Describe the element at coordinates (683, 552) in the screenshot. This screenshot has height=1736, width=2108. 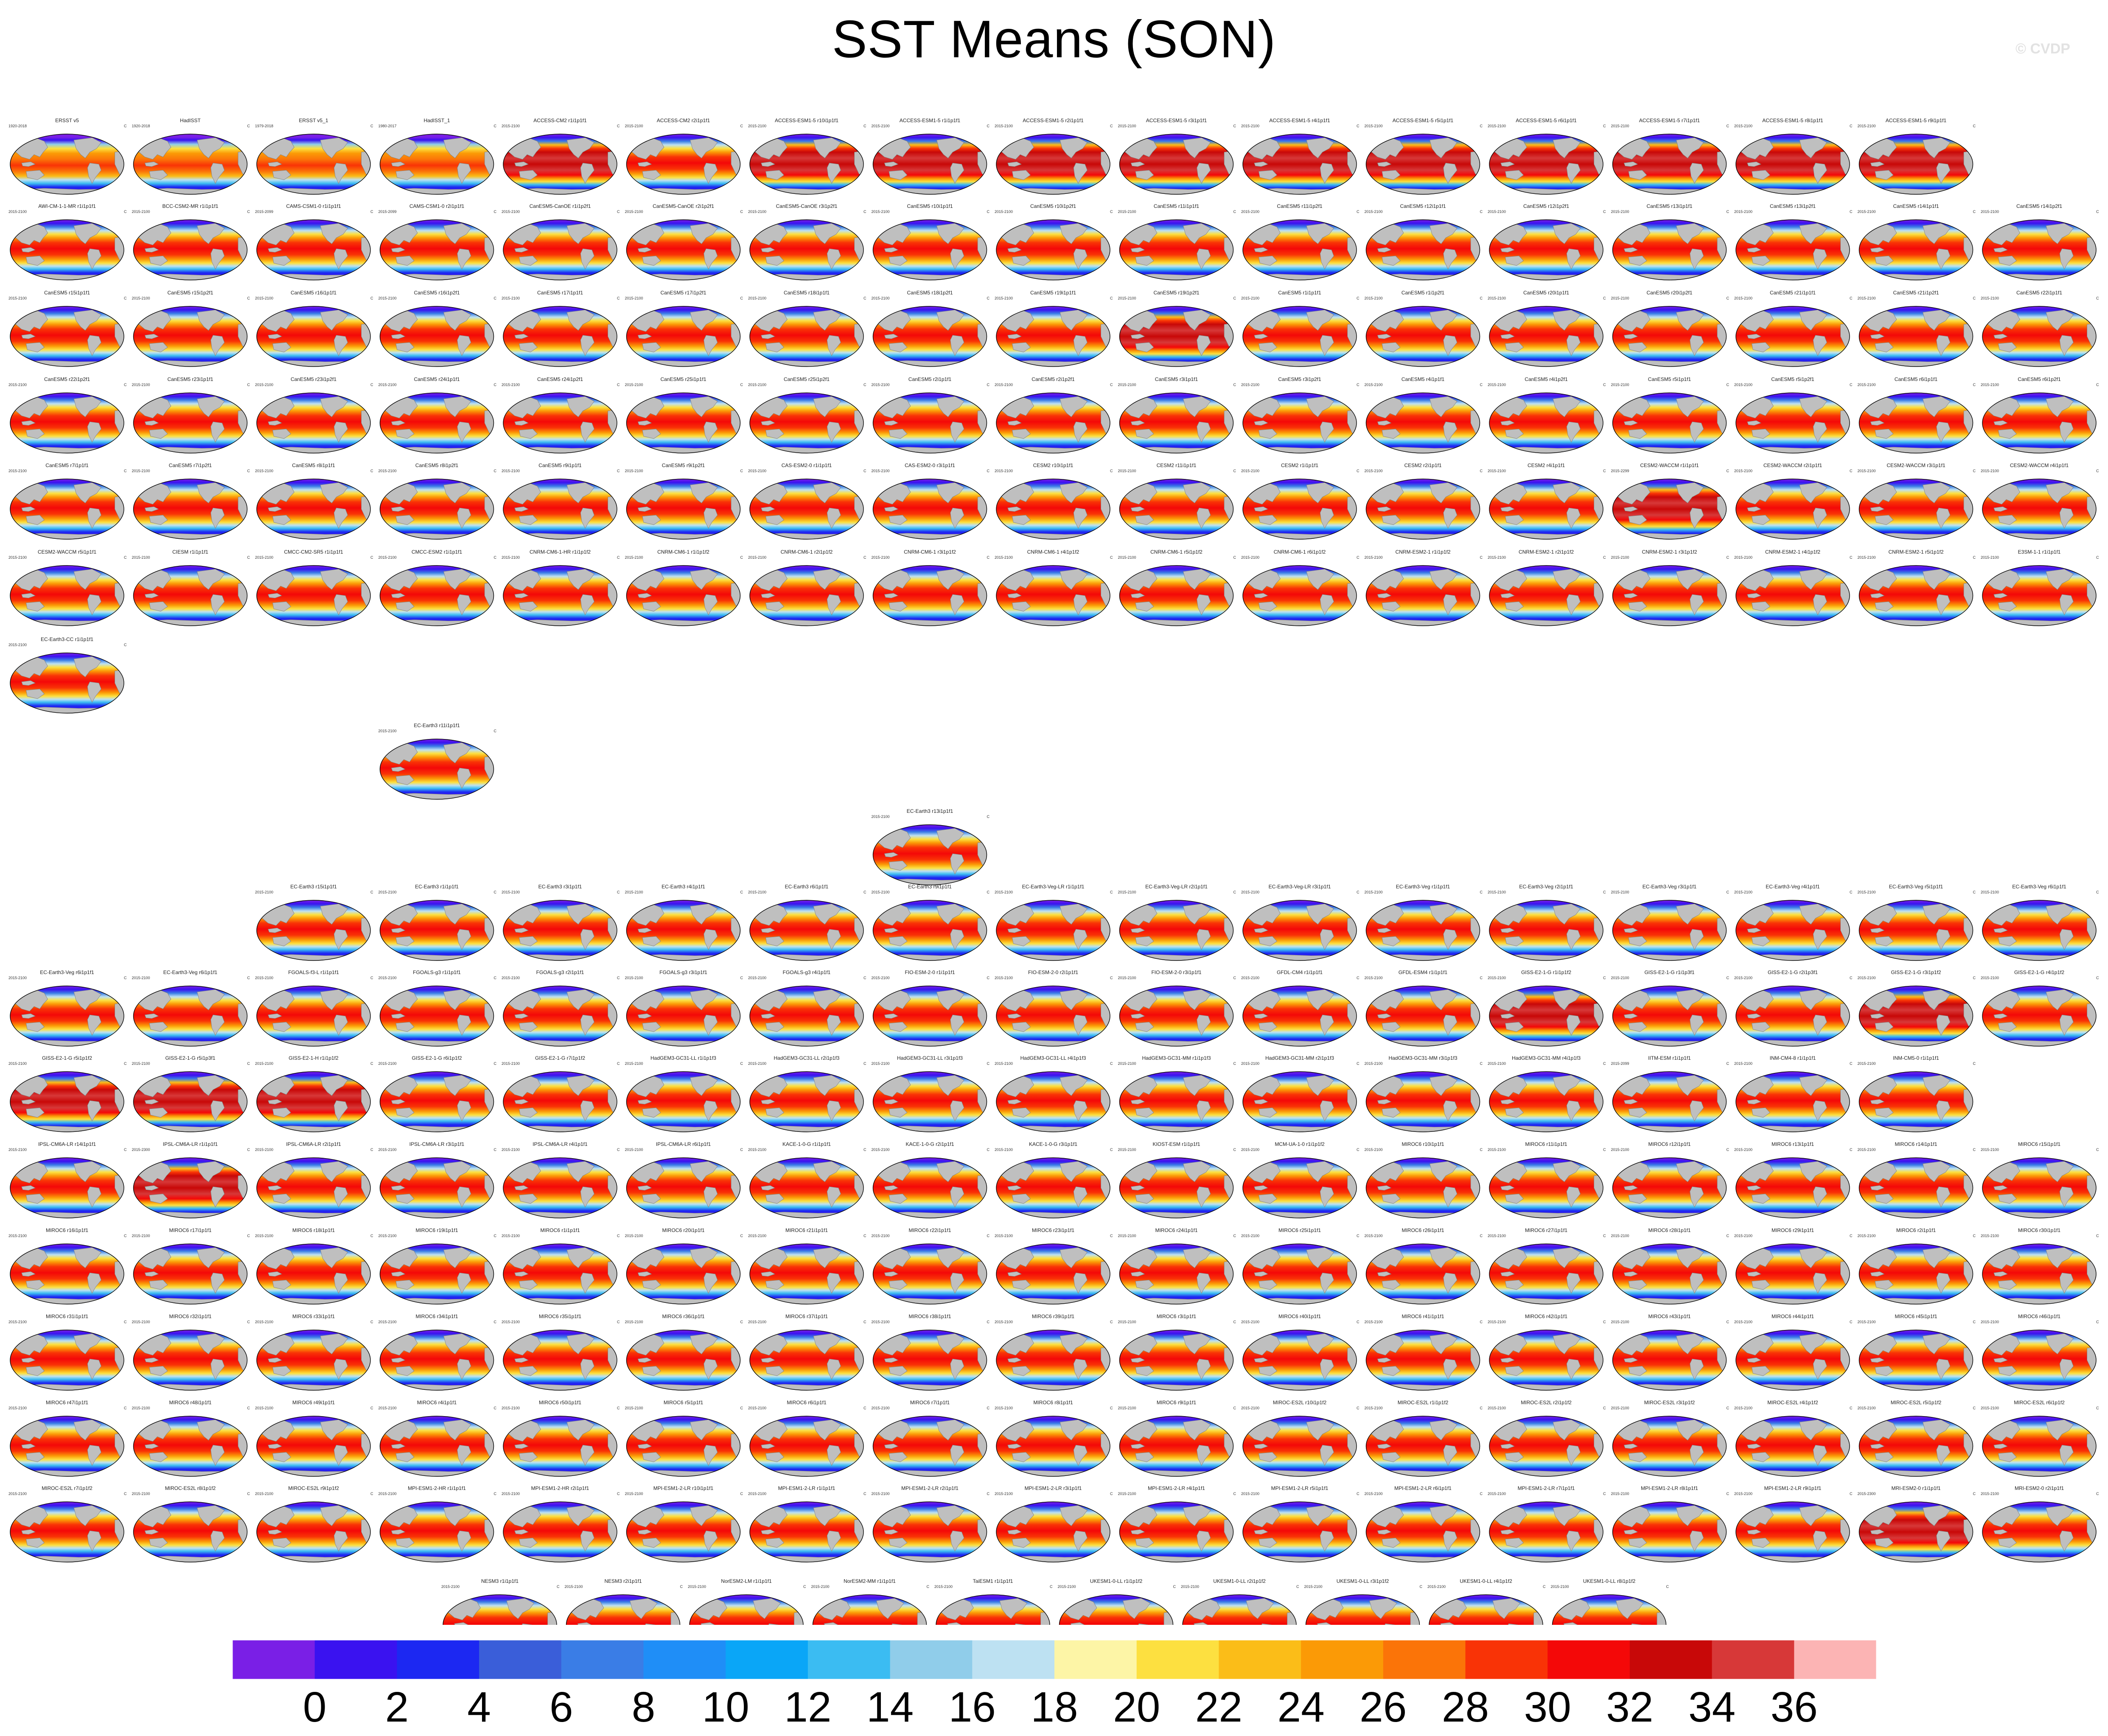
I see `panel-title: CNRM-CM6-1 r1i1p1f2` at that location.